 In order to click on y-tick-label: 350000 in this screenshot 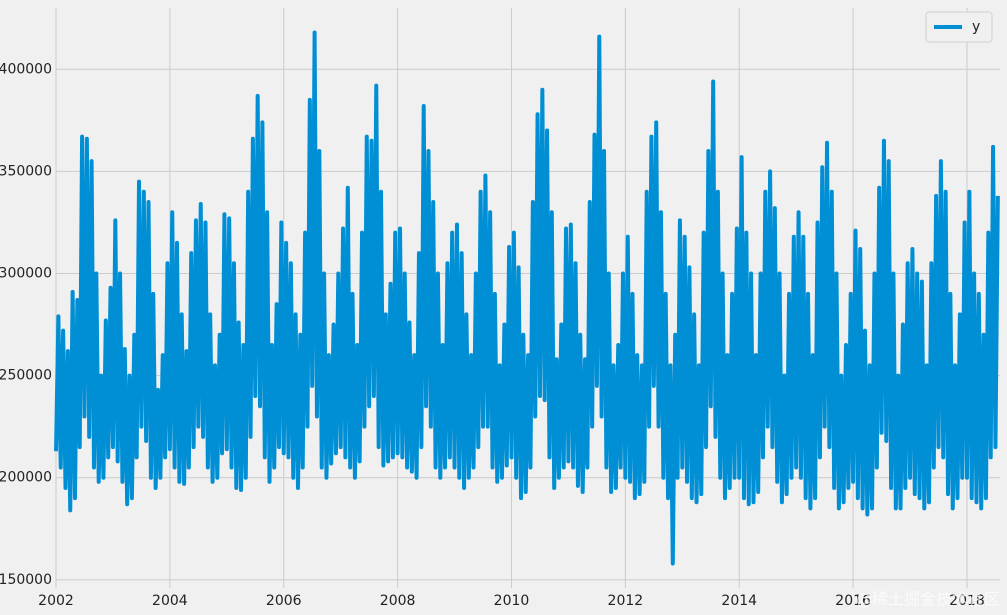, I will do `click(26, 171)`.